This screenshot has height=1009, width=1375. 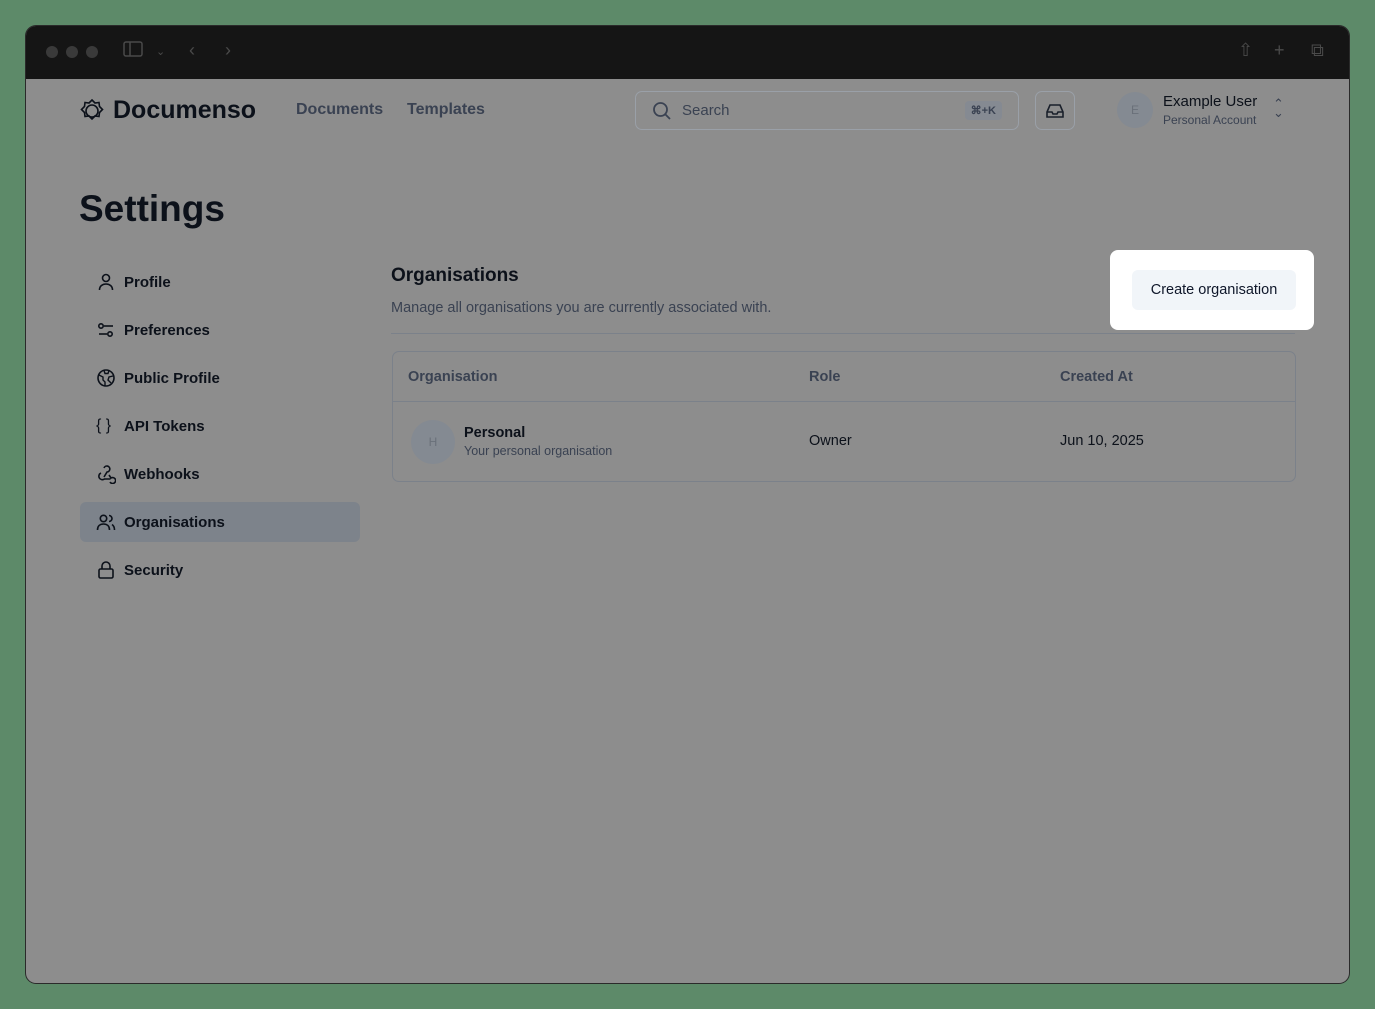 I want to click on new-tab-icon: +, so click(x=1279, y=50).